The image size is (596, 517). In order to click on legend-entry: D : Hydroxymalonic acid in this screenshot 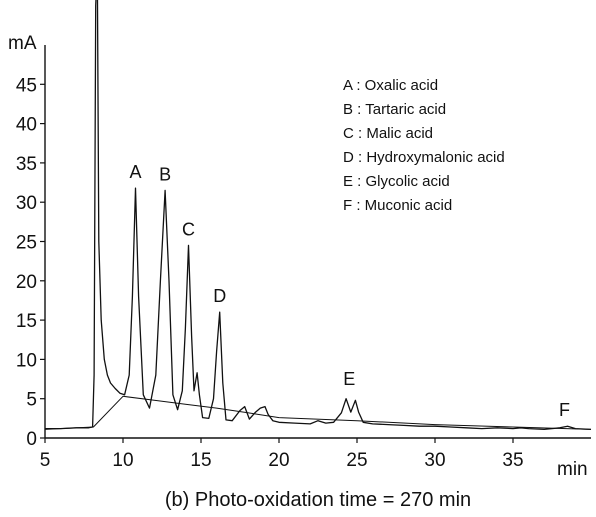, I will do `click(424, 157)`.